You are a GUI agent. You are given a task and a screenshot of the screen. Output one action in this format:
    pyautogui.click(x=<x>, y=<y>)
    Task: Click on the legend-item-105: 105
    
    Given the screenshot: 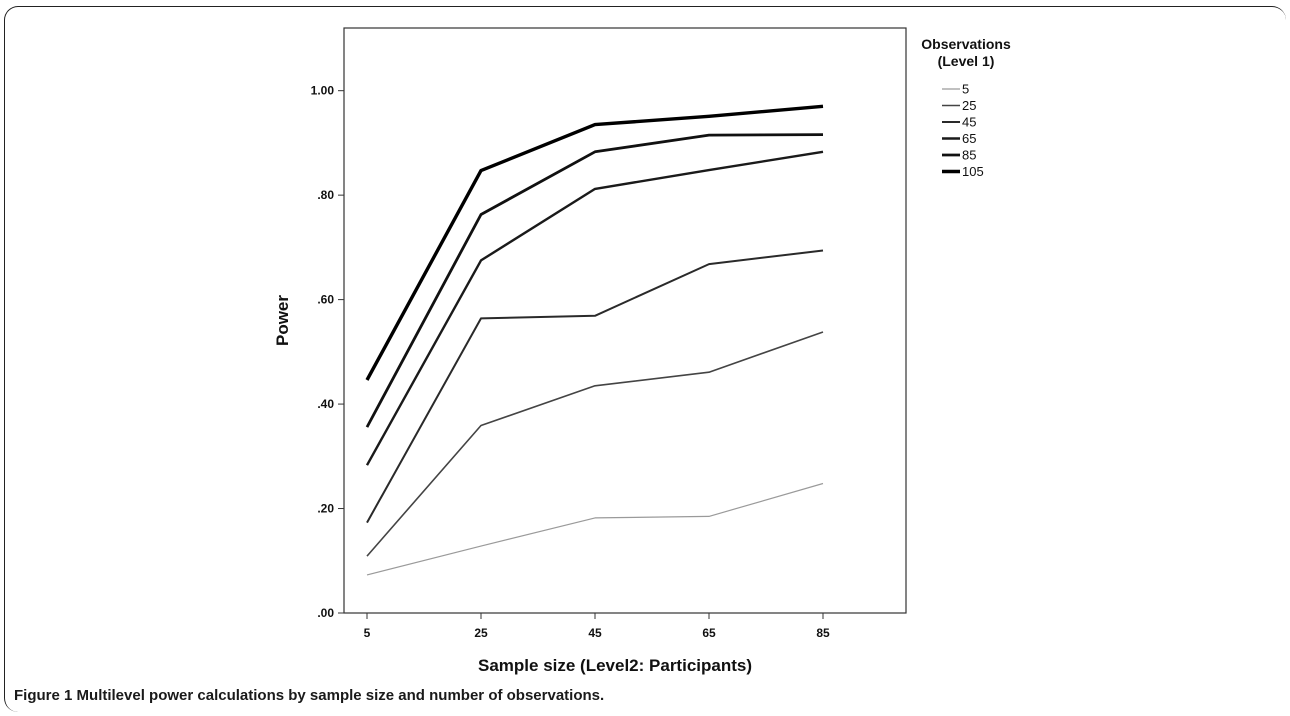 What is the action you would take?
    pyautogui.click(x=963, y=171)
    